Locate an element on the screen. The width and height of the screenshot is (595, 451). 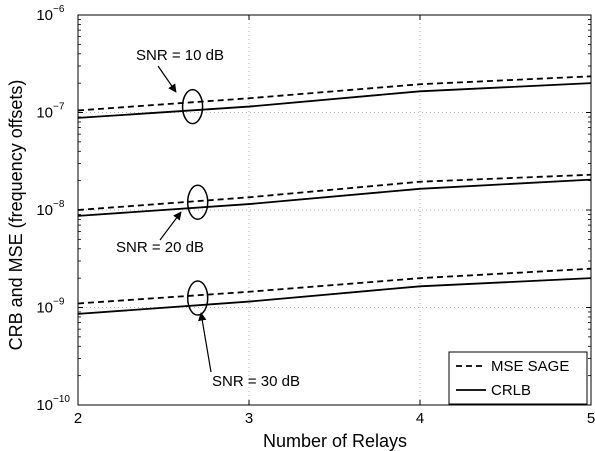
y-tick-exponent: −9 is located at coordinates (59, 302).